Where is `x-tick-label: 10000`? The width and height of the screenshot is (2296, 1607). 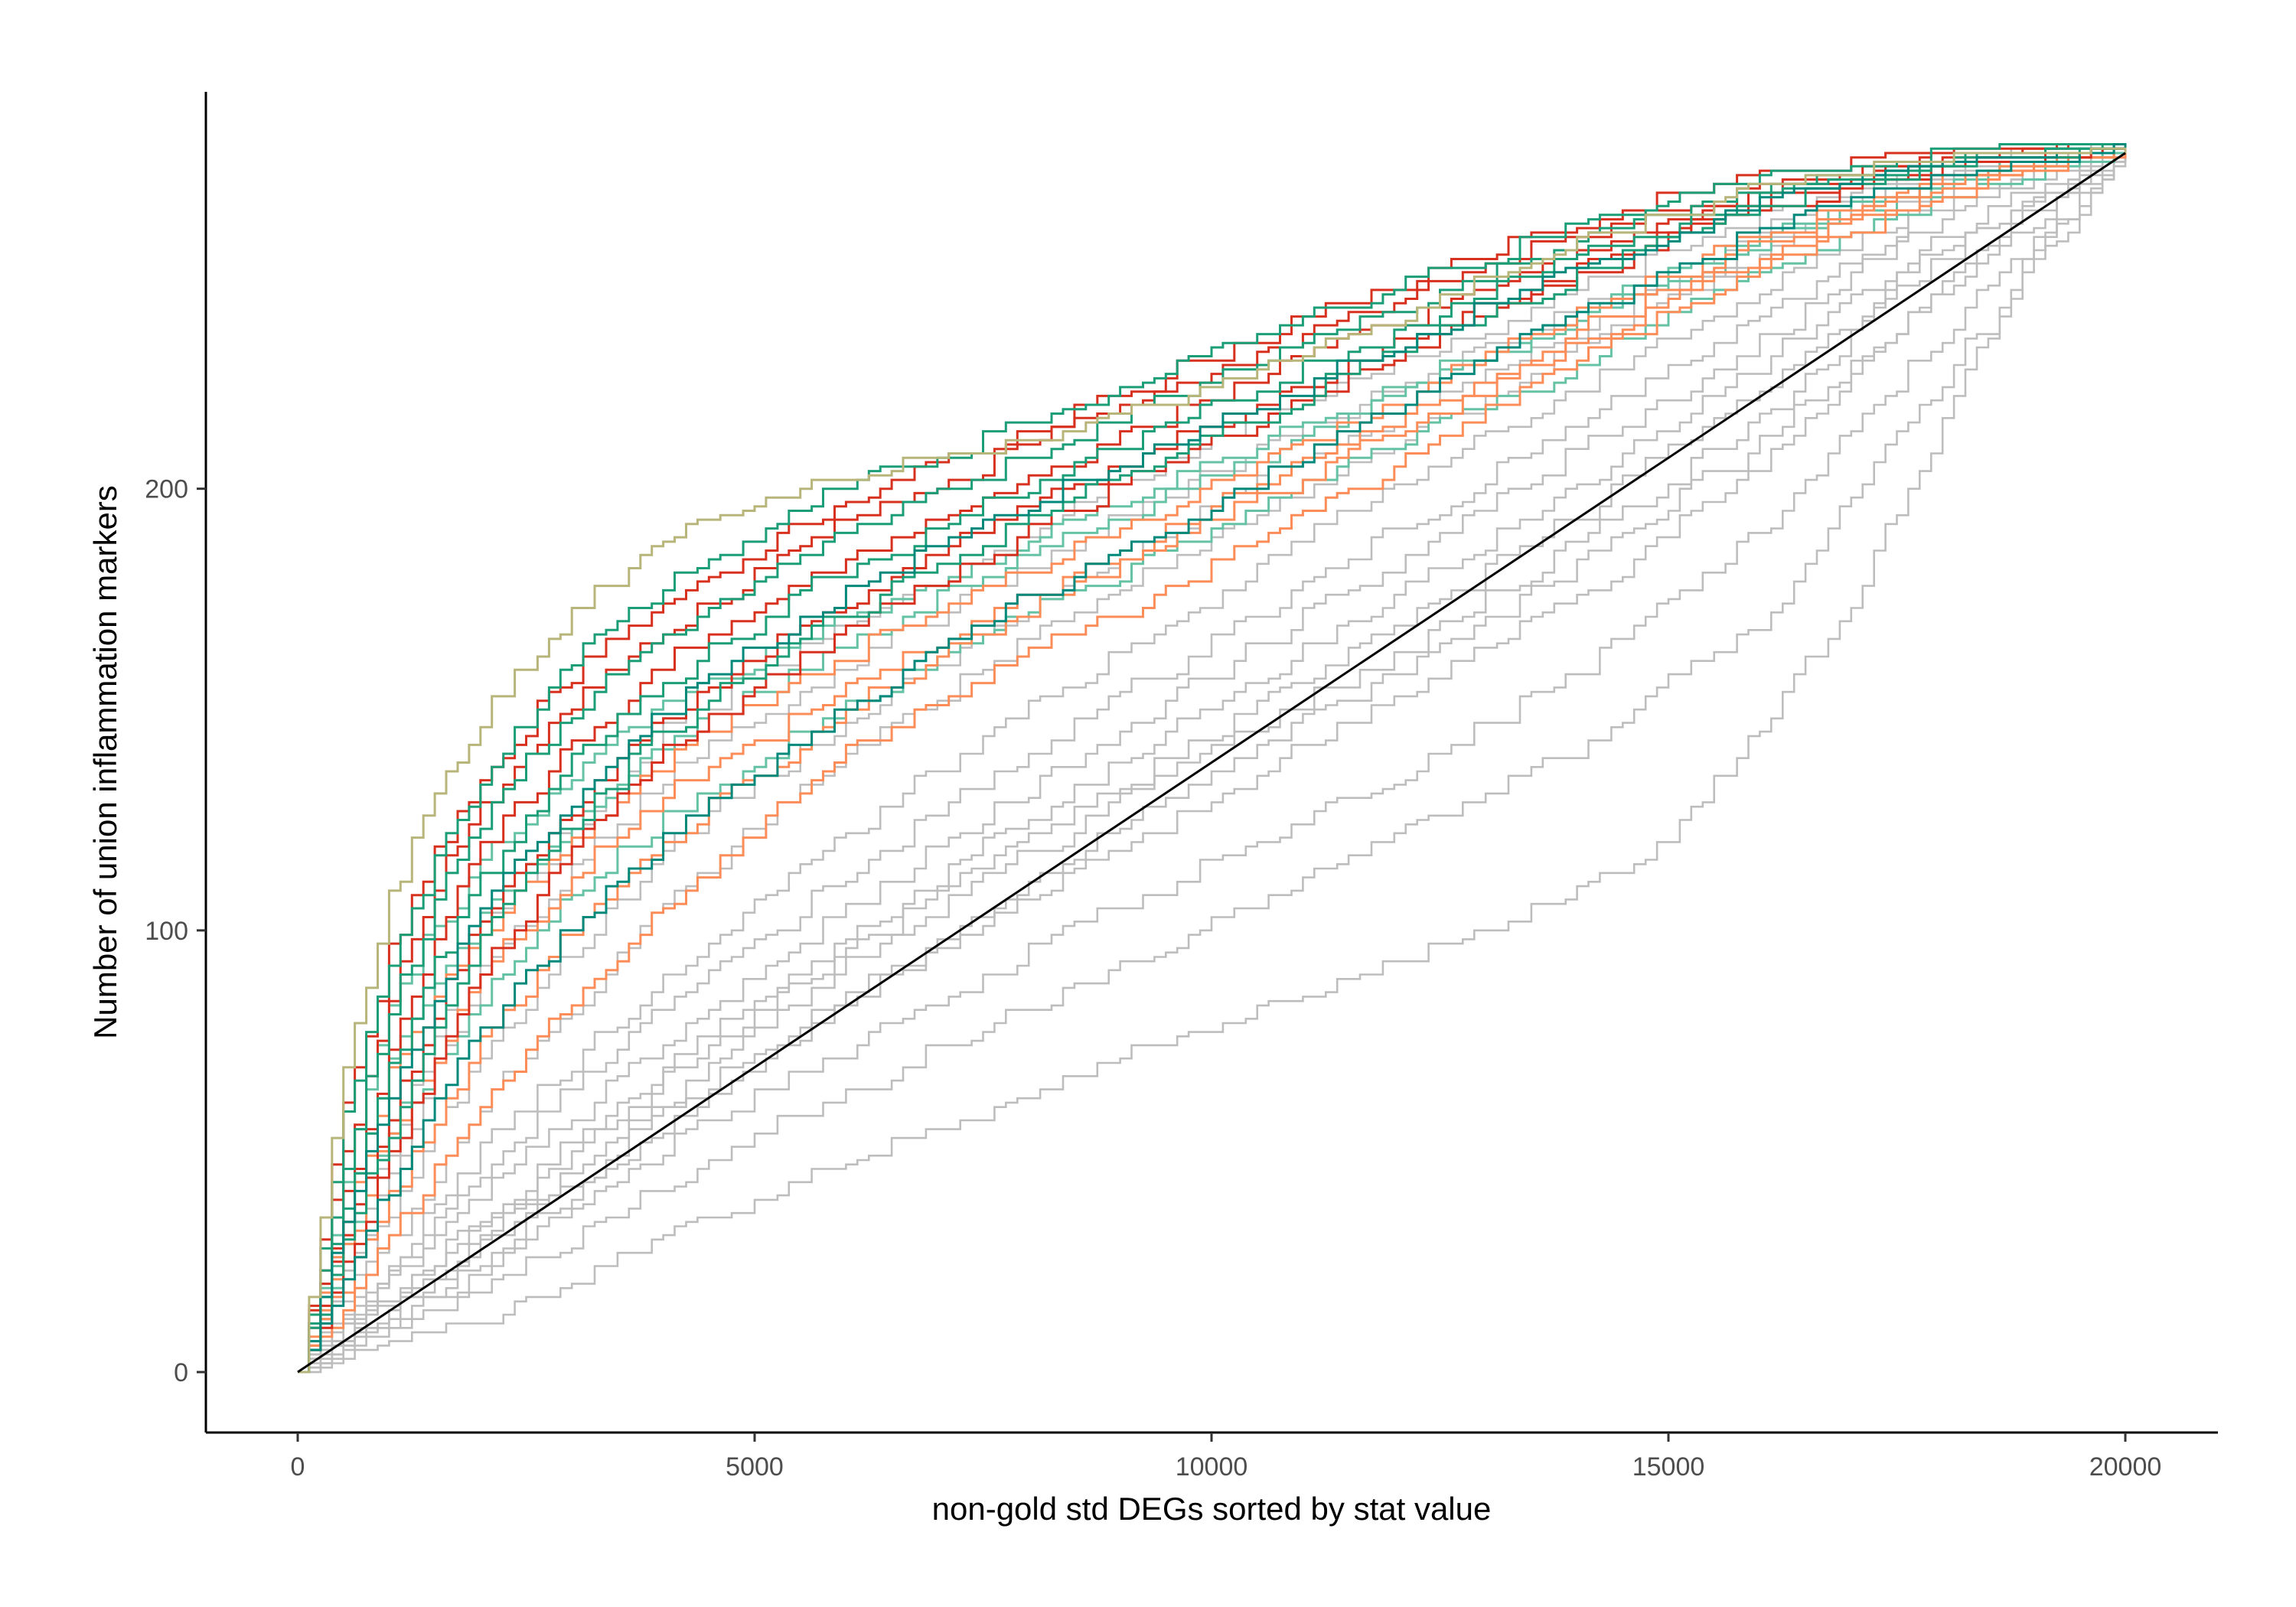 x-tick-label: 10000 is located at coordinates (1212, 1467).